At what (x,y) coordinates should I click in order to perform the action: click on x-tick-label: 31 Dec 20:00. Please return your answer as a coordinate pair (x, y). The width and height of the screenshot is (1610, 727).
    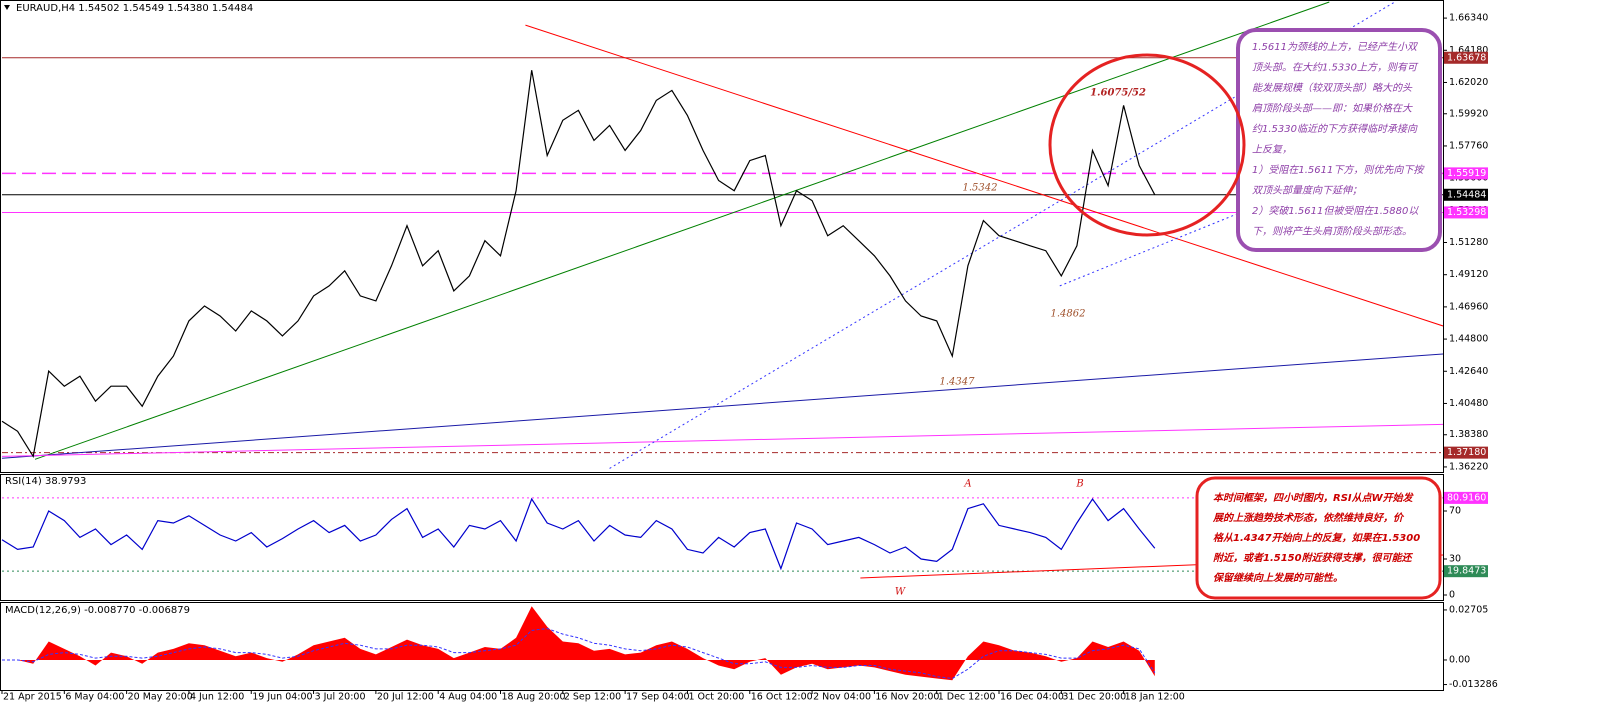
    Looking at the image, I should click on (1094, 697).